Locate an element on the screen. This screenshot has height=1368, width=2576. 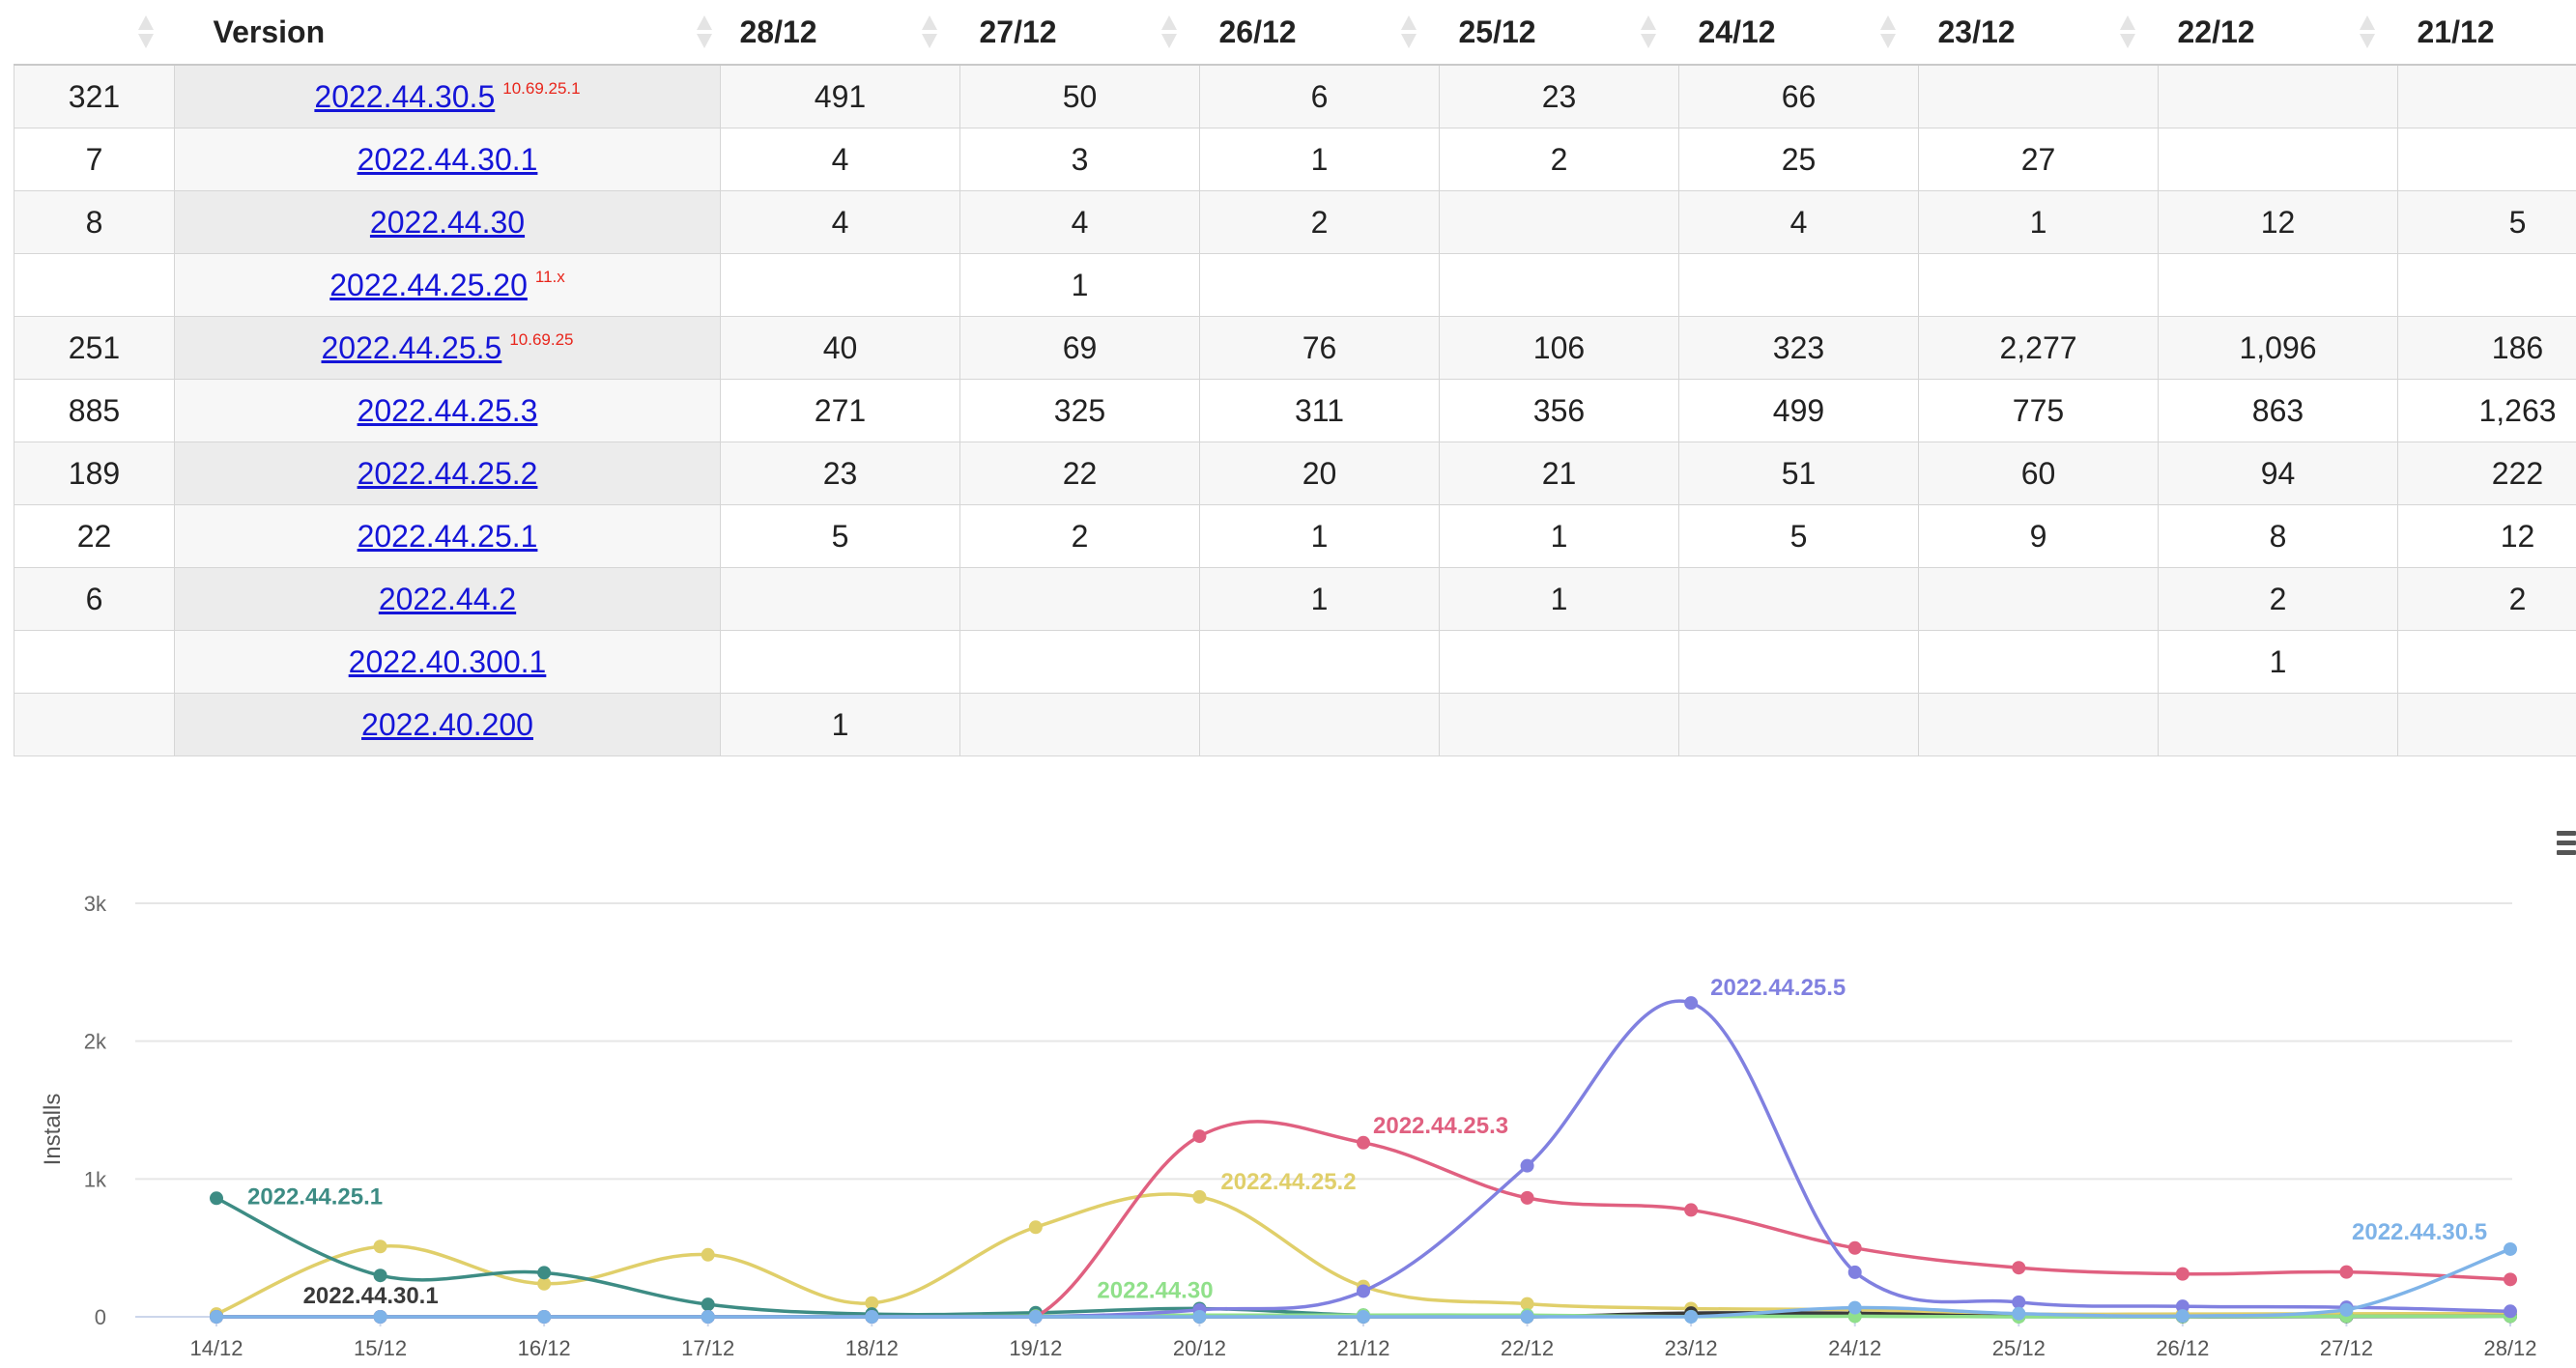
version-link: 2022.44.2 is located at coordinates (448, 599).